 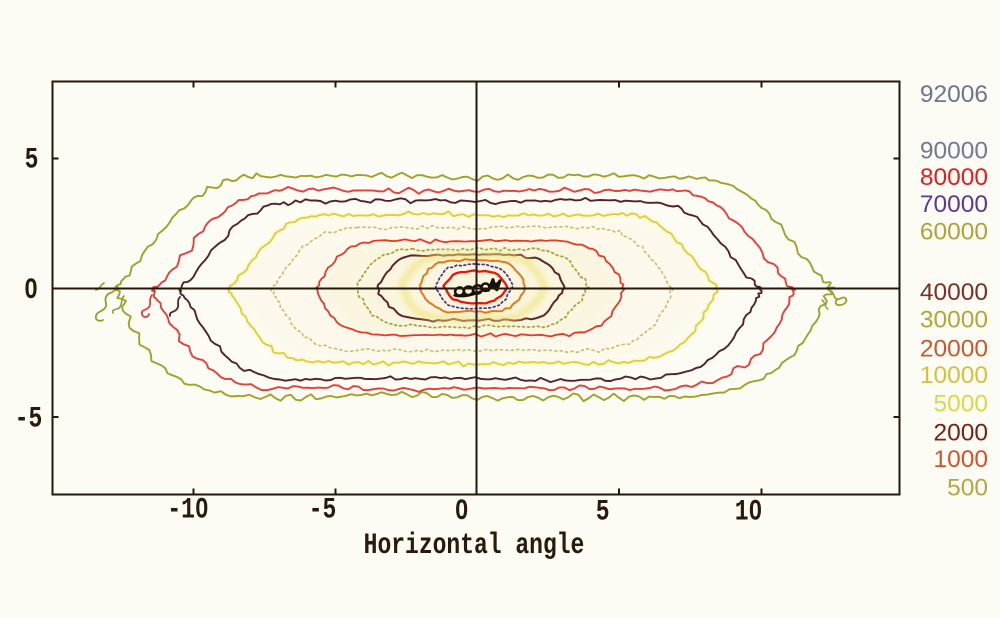 I want to click on svg-text: 10000, so click(x=954, y=375).